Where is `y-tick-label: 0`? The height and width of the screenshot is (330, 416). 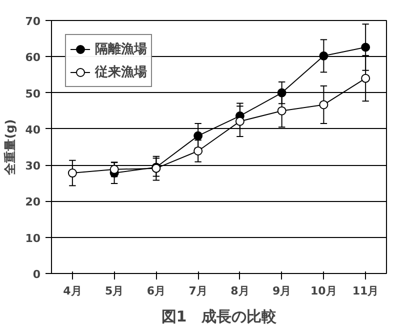 y-tick-label: 0 is located at coordinates (36, 274).